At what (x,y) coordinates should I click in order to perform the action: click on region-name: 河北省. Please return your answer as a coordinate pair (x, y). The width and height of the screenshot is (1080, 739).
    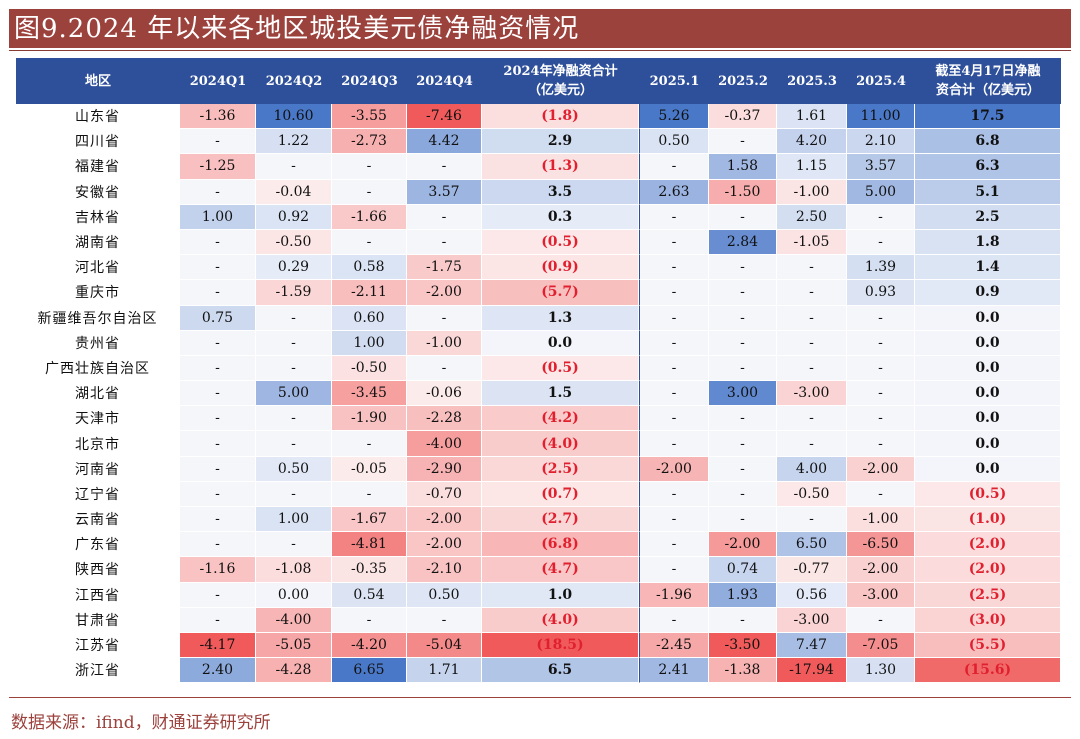
    Looking at the image, I should click on (98, 268).